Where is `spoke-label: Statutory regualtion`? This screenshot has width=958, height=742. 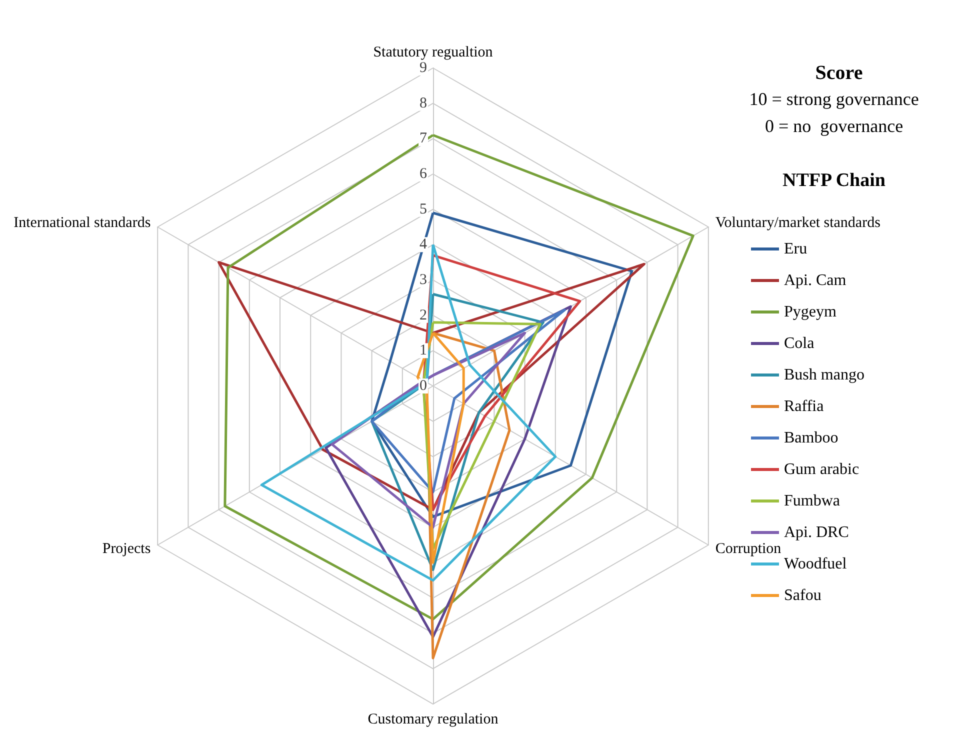 spoke-label: Statutory regualtion is located at coordinates (433, 52).